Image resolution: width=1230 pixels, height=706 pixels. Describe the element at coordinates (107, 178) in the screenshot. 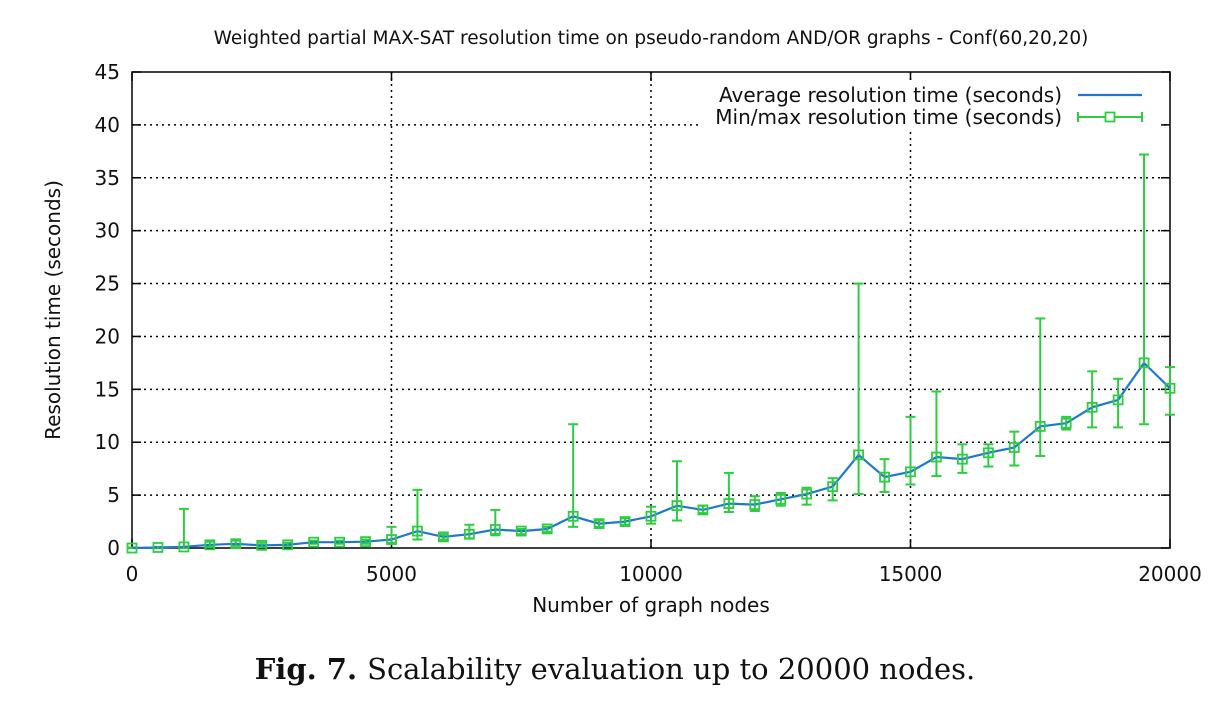

I see `y-tick-label: 35` at that location.